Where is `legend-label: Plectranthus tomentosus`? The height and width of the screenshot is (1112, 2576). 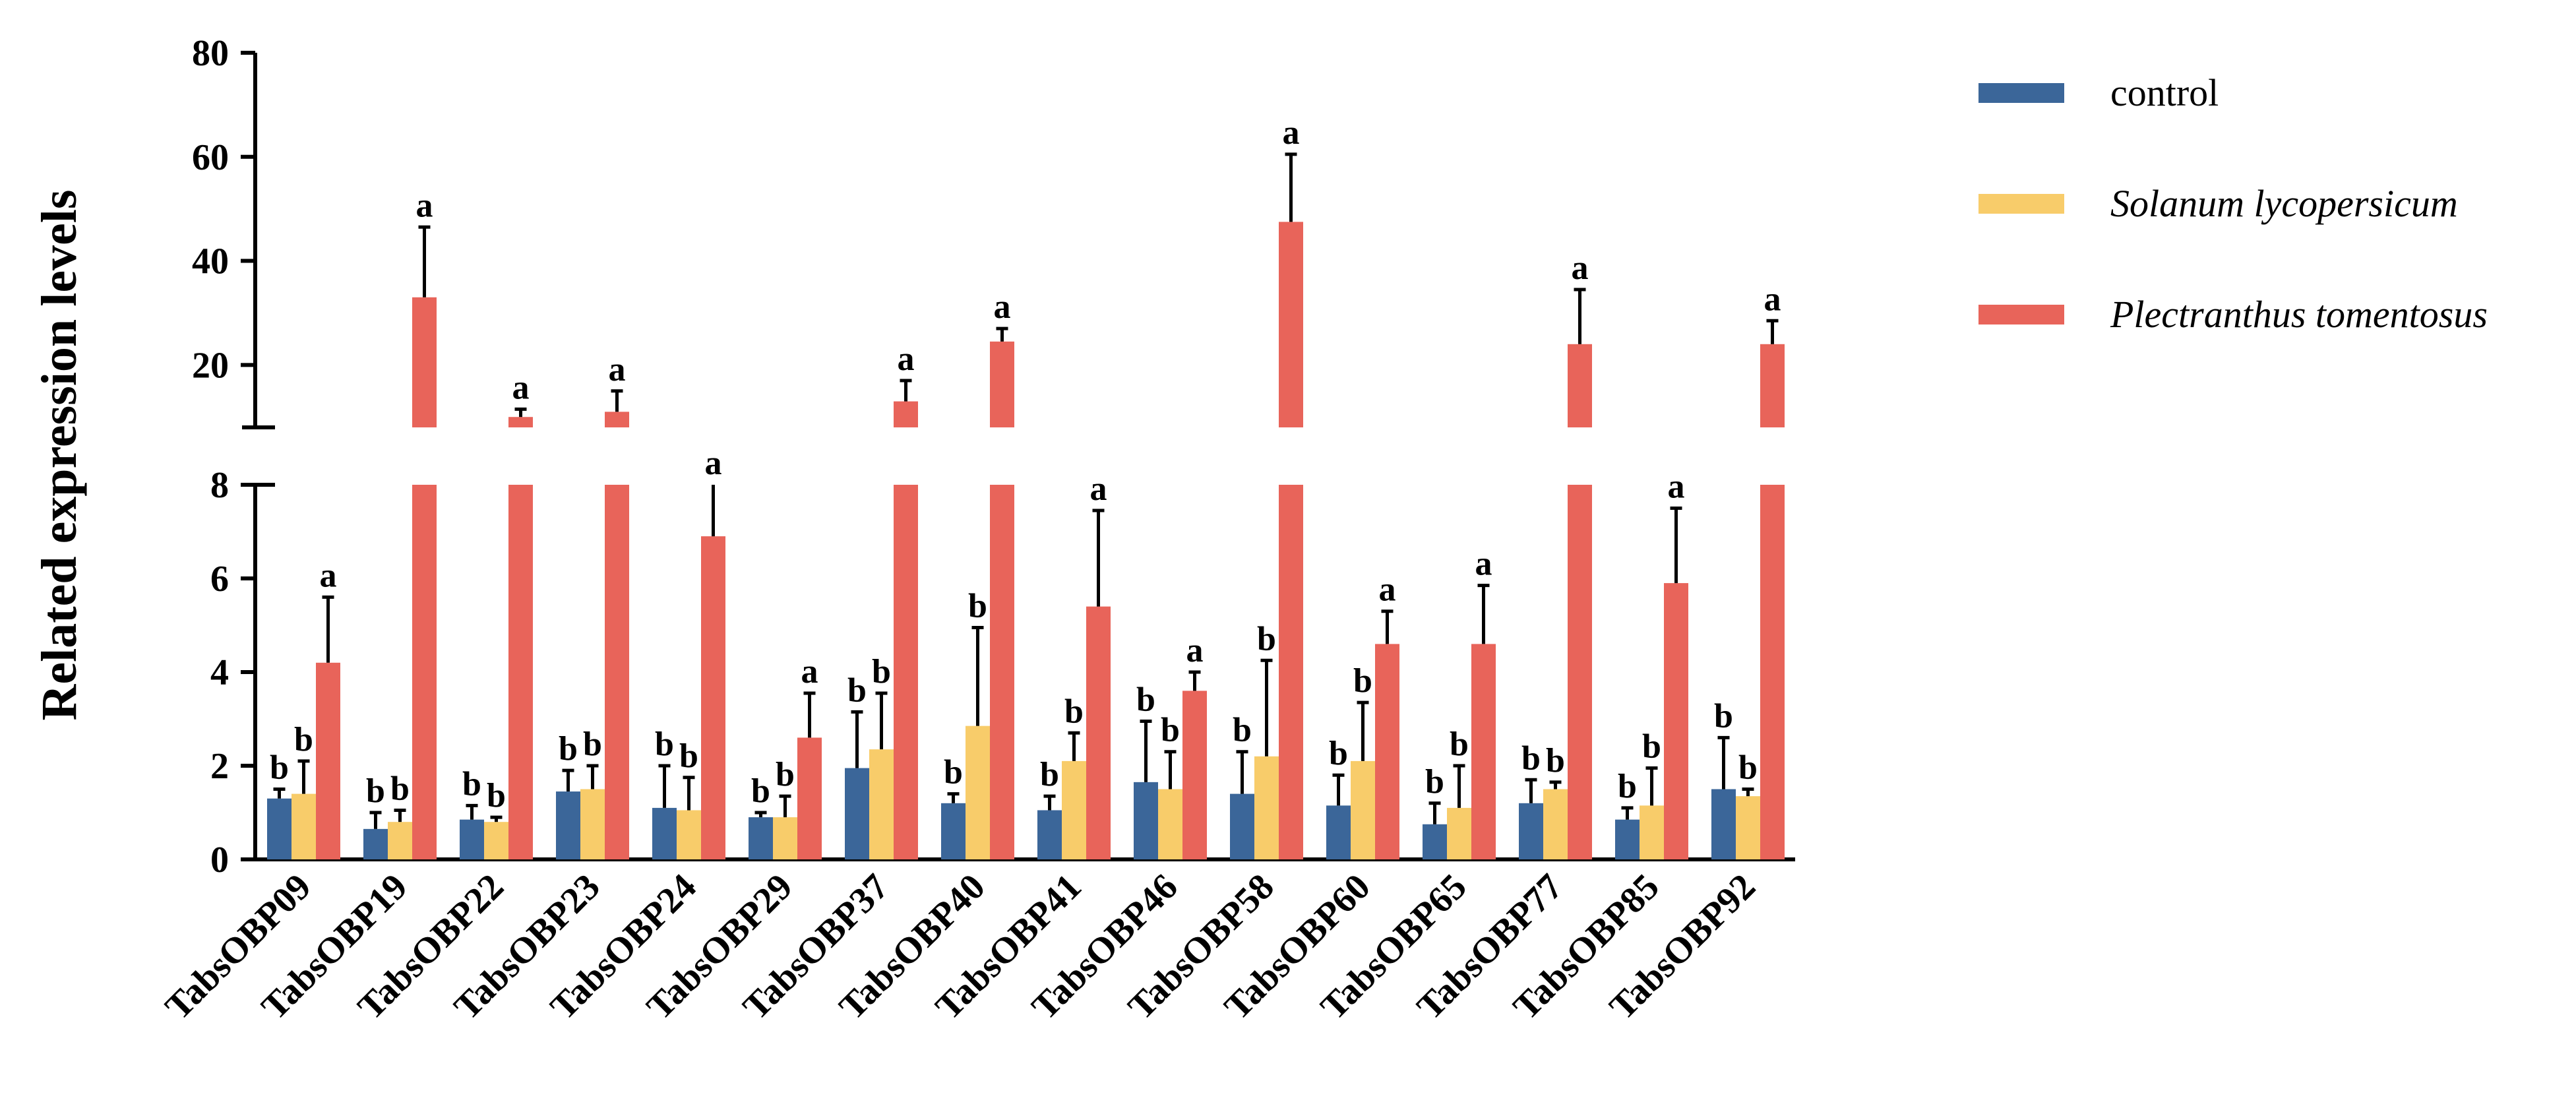 legend-label: Plectranthus tomentosus is located at coordinates (2299, 314).